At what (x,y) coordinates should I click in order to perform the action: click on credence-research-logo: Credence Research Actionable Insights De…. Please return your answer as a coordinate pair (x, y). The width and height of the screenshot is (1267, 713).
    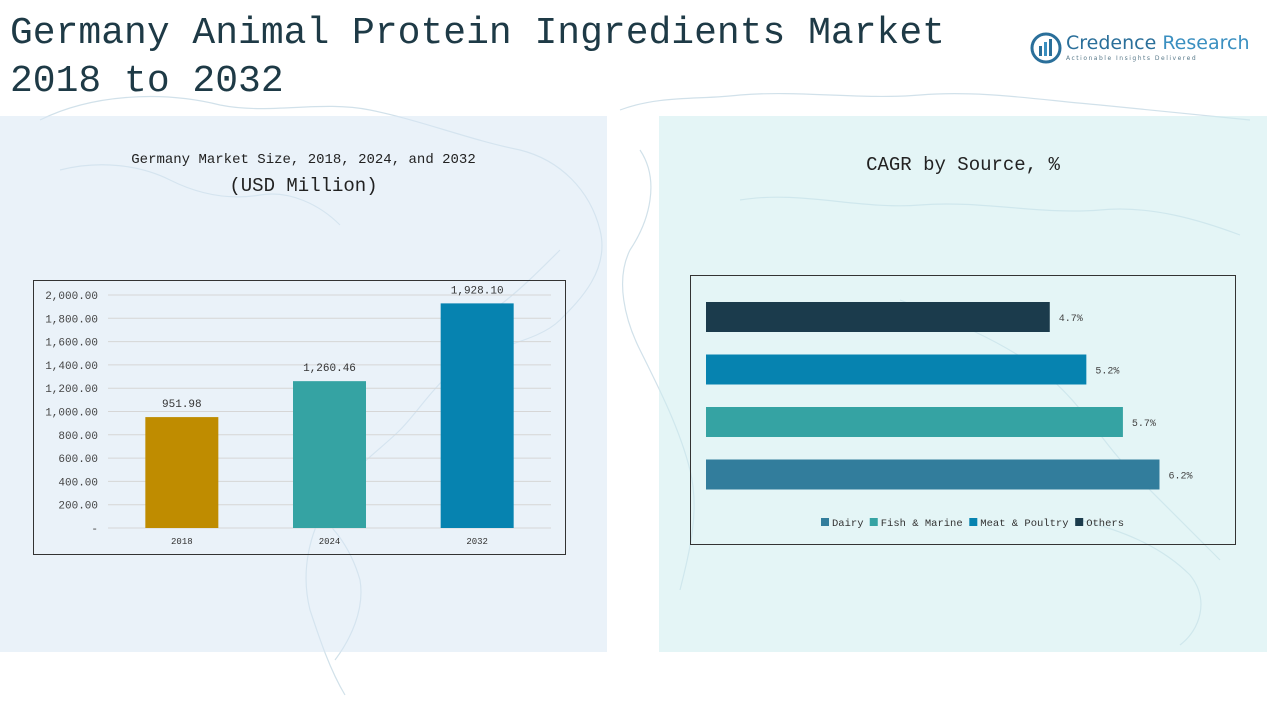
    Looking at the image, I should click on (1140, 50).